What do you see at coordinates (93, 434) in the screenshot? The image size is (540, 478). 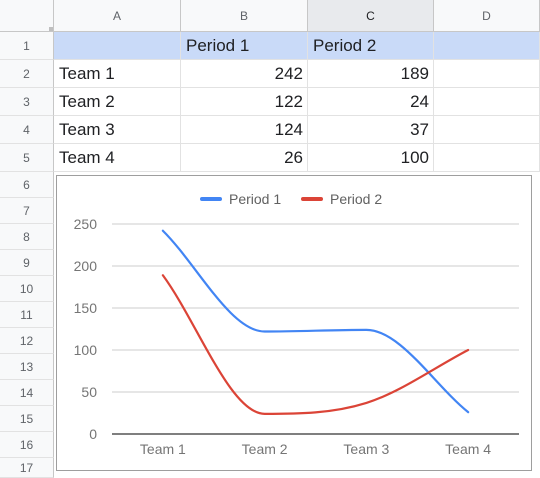 I see `y-tick-label: 0` at bounding box center [93, 434].